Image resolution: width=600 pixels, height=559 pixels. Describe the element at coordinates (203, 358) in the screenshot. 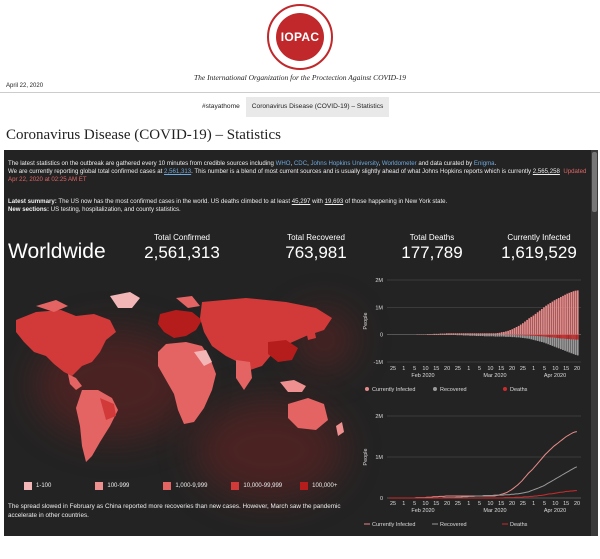

I see `map-north-africa` at that location.